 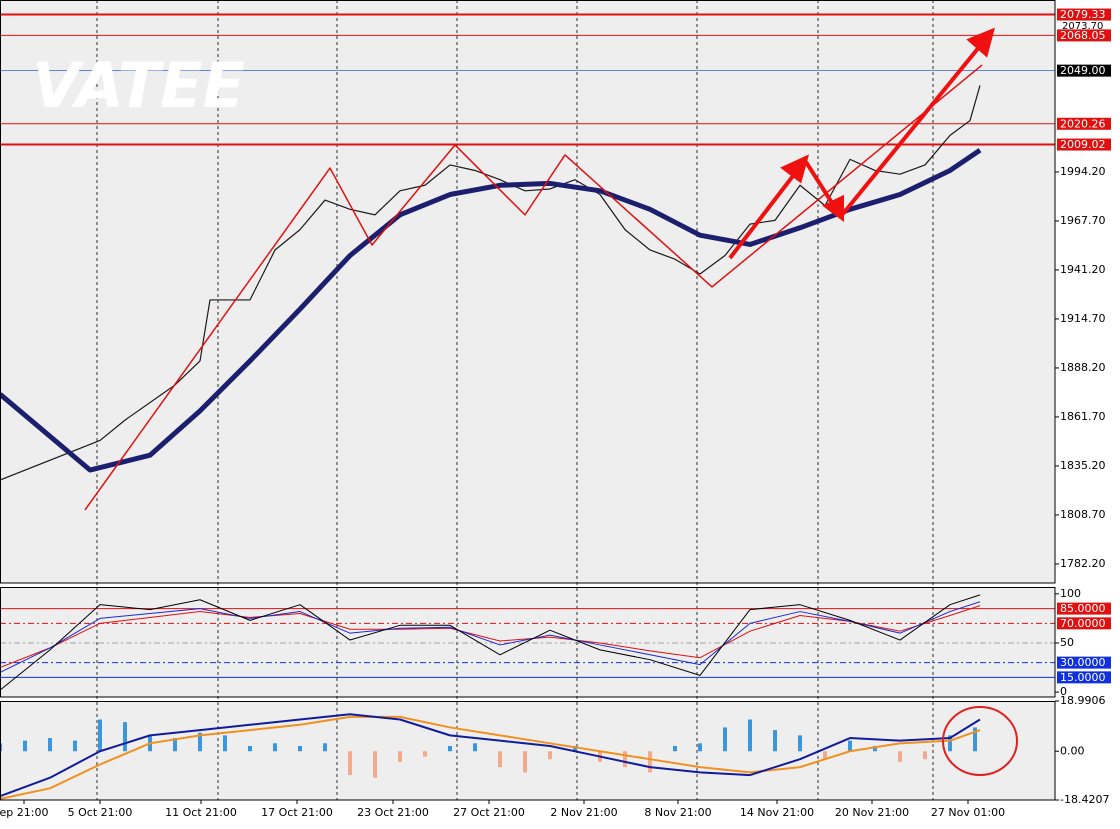 What do you see at coordinates (1083, 318) in the screenshot?
I see `y-tick-label: 1914.70` at bounding box center [1083, 318].